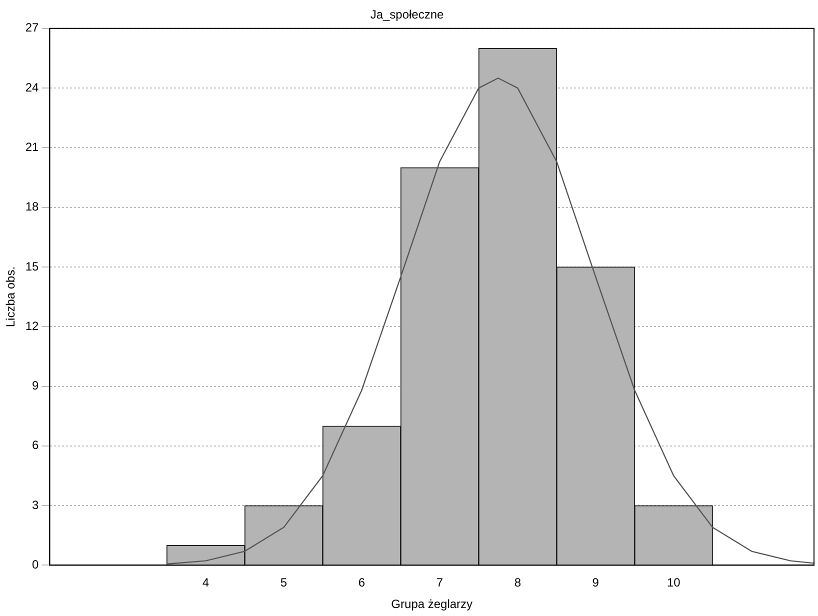 This screenshot has width=818, height=616. I want to click on y-tick-label: 9, so click(36, 385).